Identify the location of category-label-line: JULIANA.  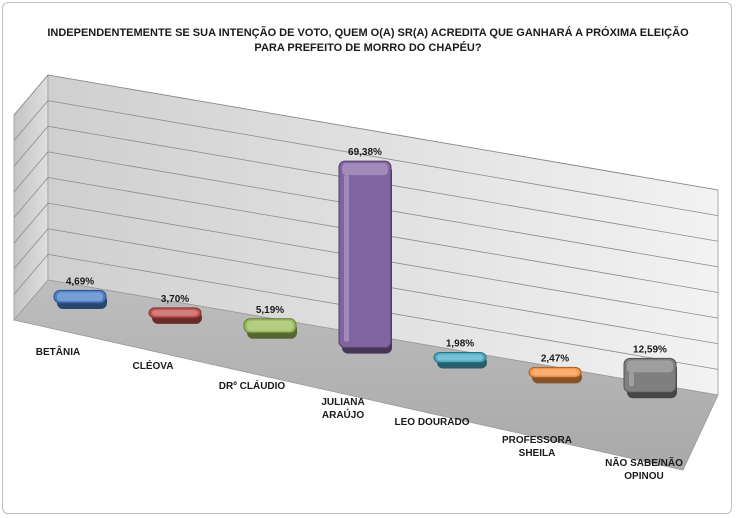
(342, 402).